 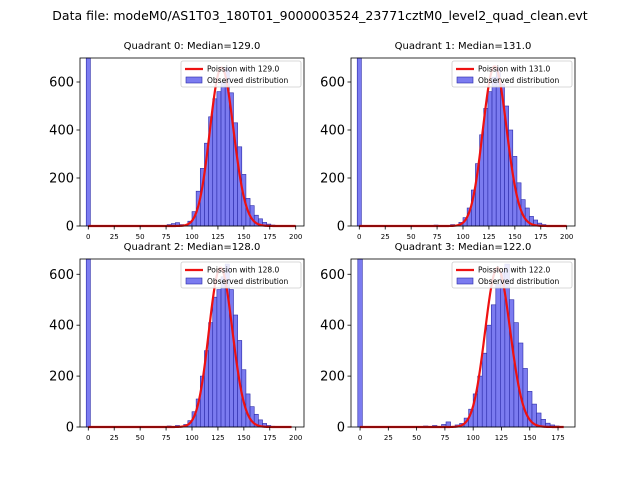 What do you see at coordinates (463, 46) in the screenshot?
I see `subplot-title: Quadrant 1: Median=131.0` at bounding box center [463, 46].